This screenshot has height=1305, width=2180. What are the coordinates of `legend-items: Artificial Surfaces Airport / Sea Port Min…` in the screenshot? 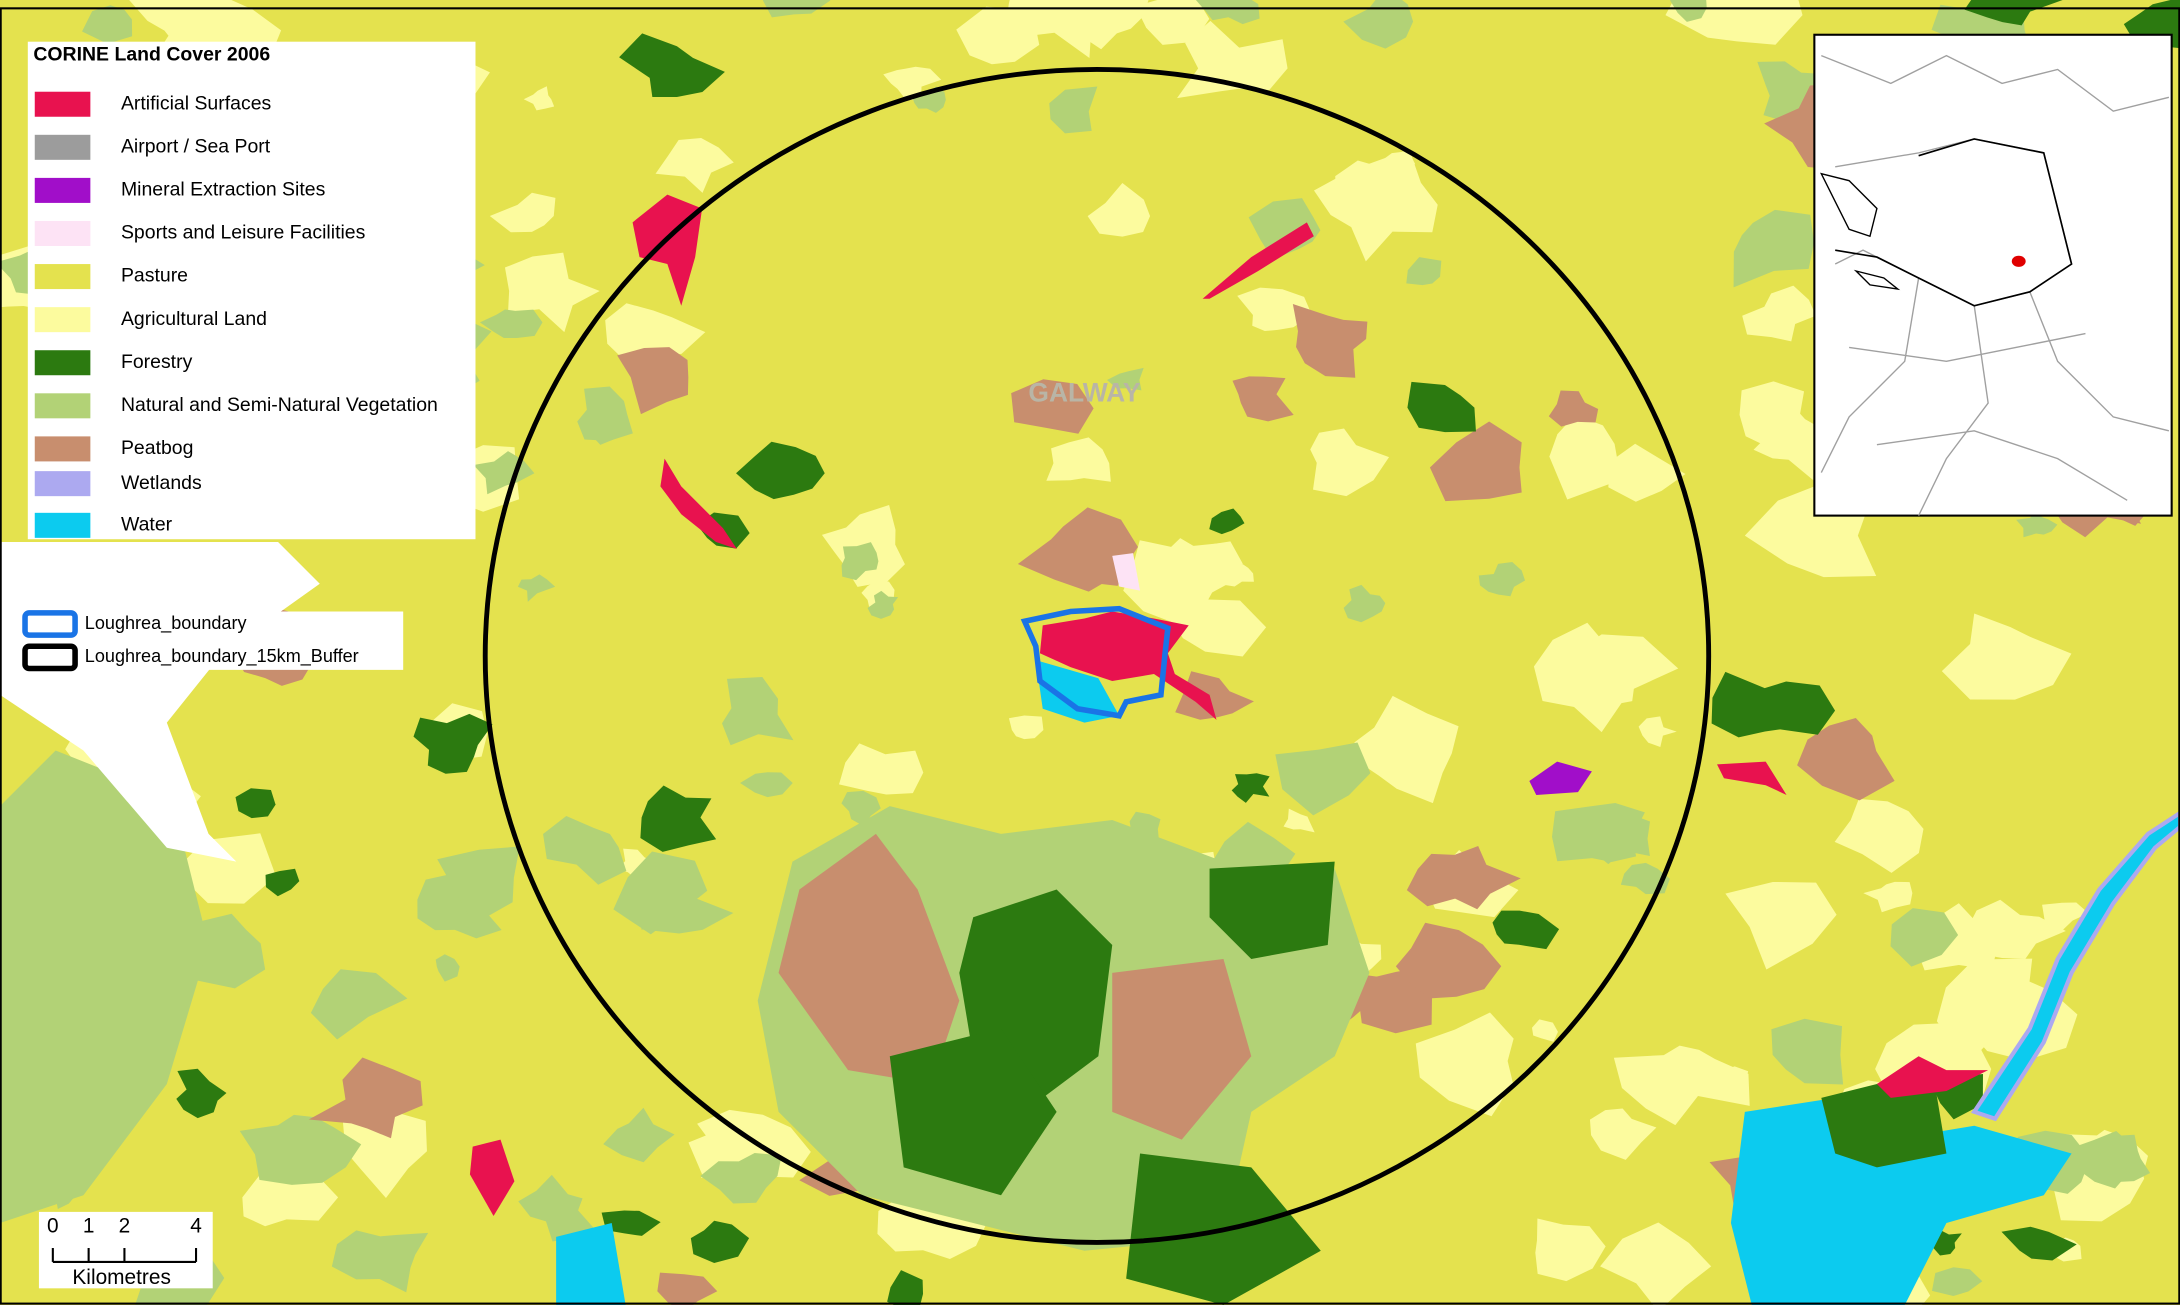 It's located at (236, 314).